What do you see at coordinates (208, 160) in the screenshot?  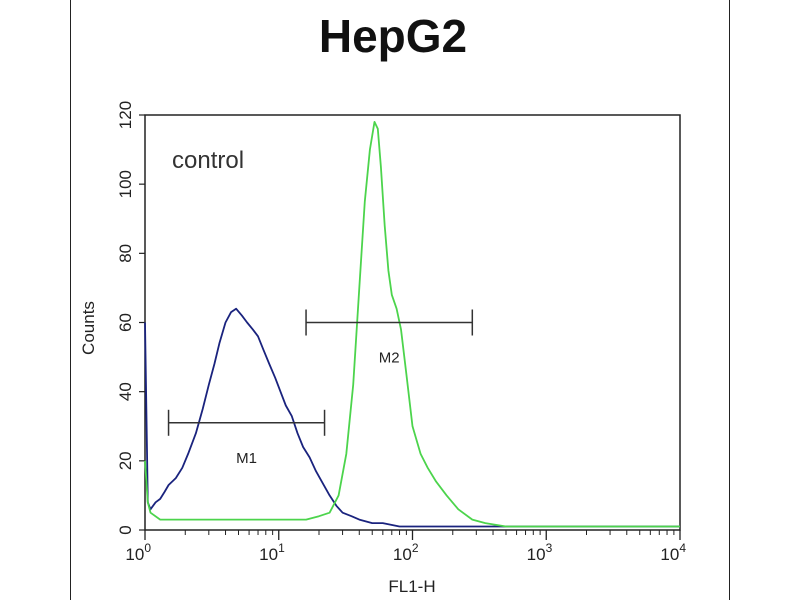 I see `control-annotation: control` at bounding box center [208, 160].